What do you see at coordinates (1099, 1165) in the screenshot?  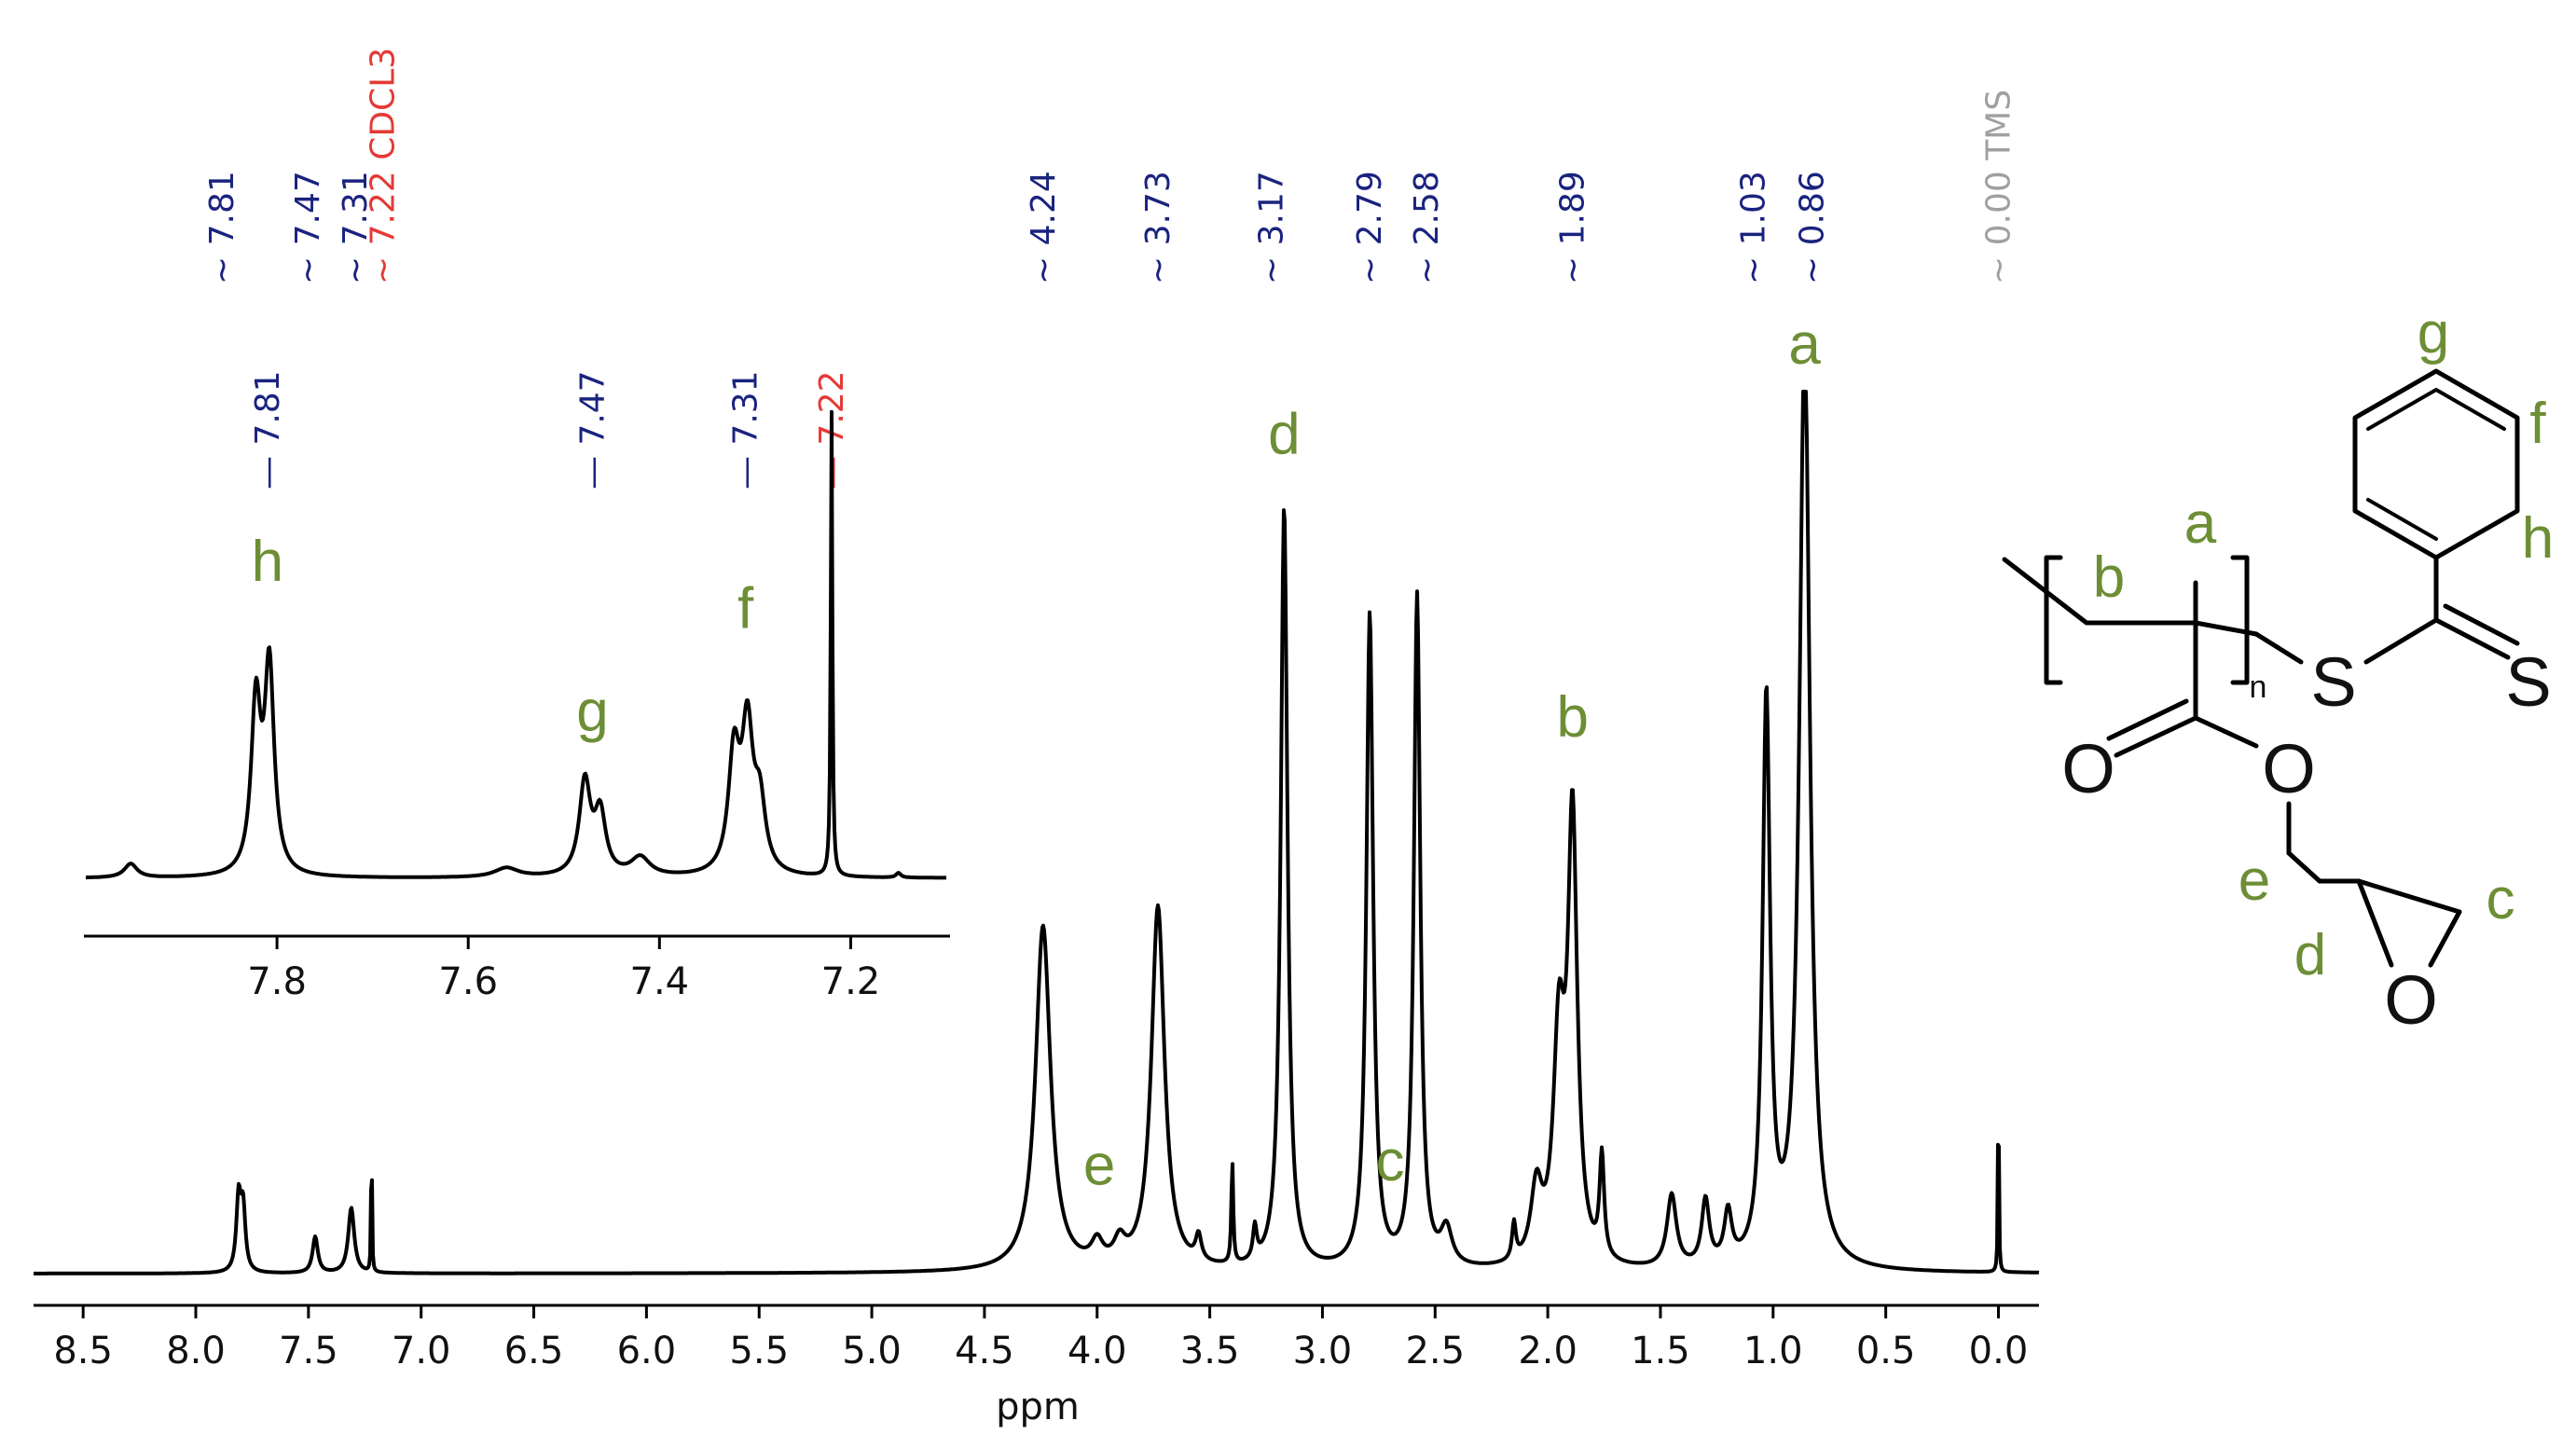 I see `main-assignment-e: e` at bounding box center [1099, 1165].